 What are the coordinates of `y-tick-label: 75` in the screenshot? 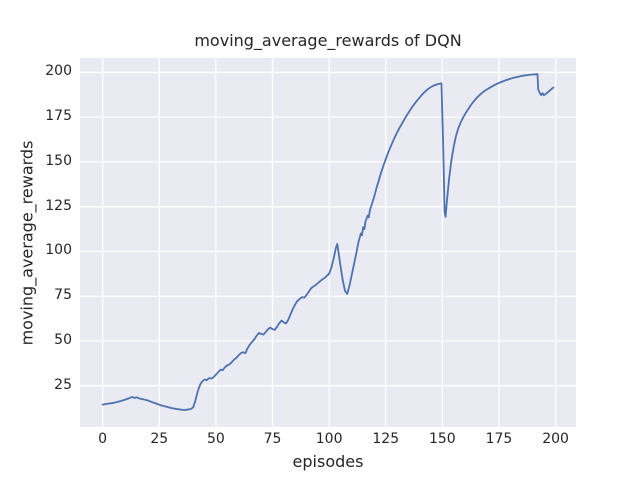 It's located at (63, 295).